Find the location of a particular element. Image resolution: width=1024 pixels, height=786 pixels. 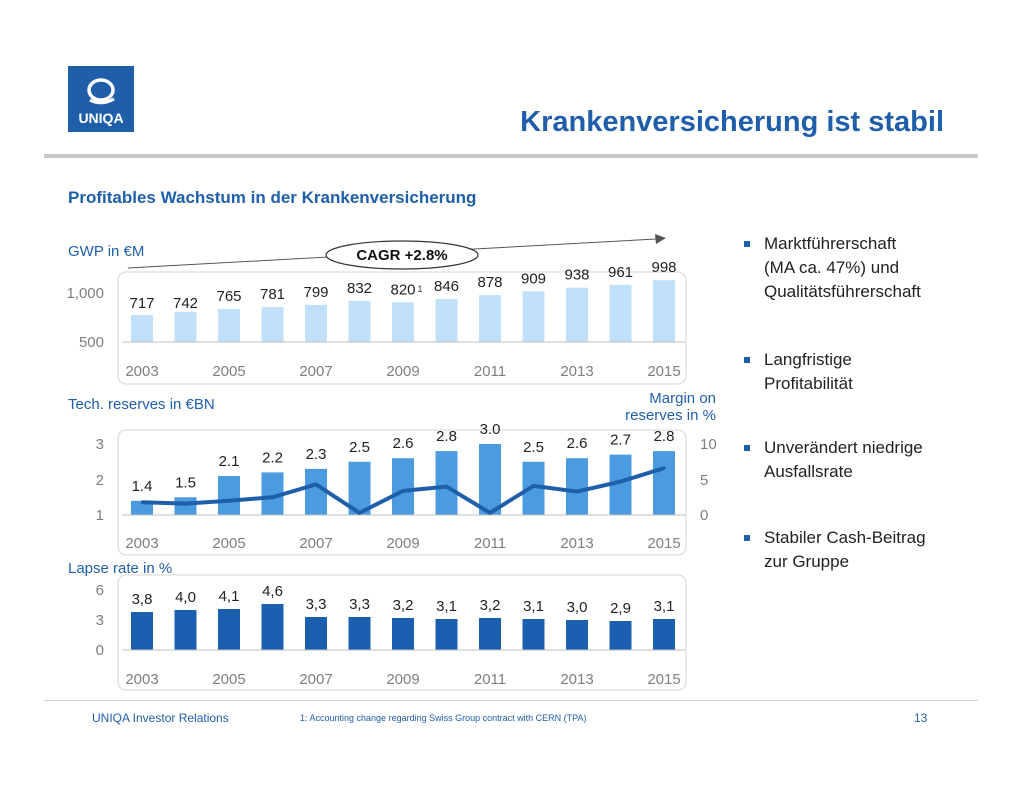

y-tick-label: 3 is located at coordinates (100, 444).